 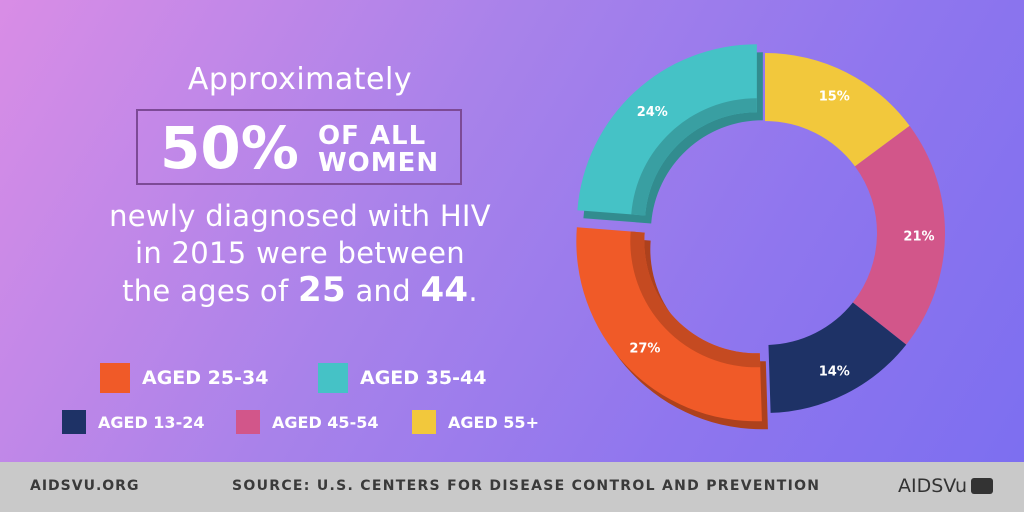 I want to click on slice-aged-55-plus, so click(x=837, y=110).